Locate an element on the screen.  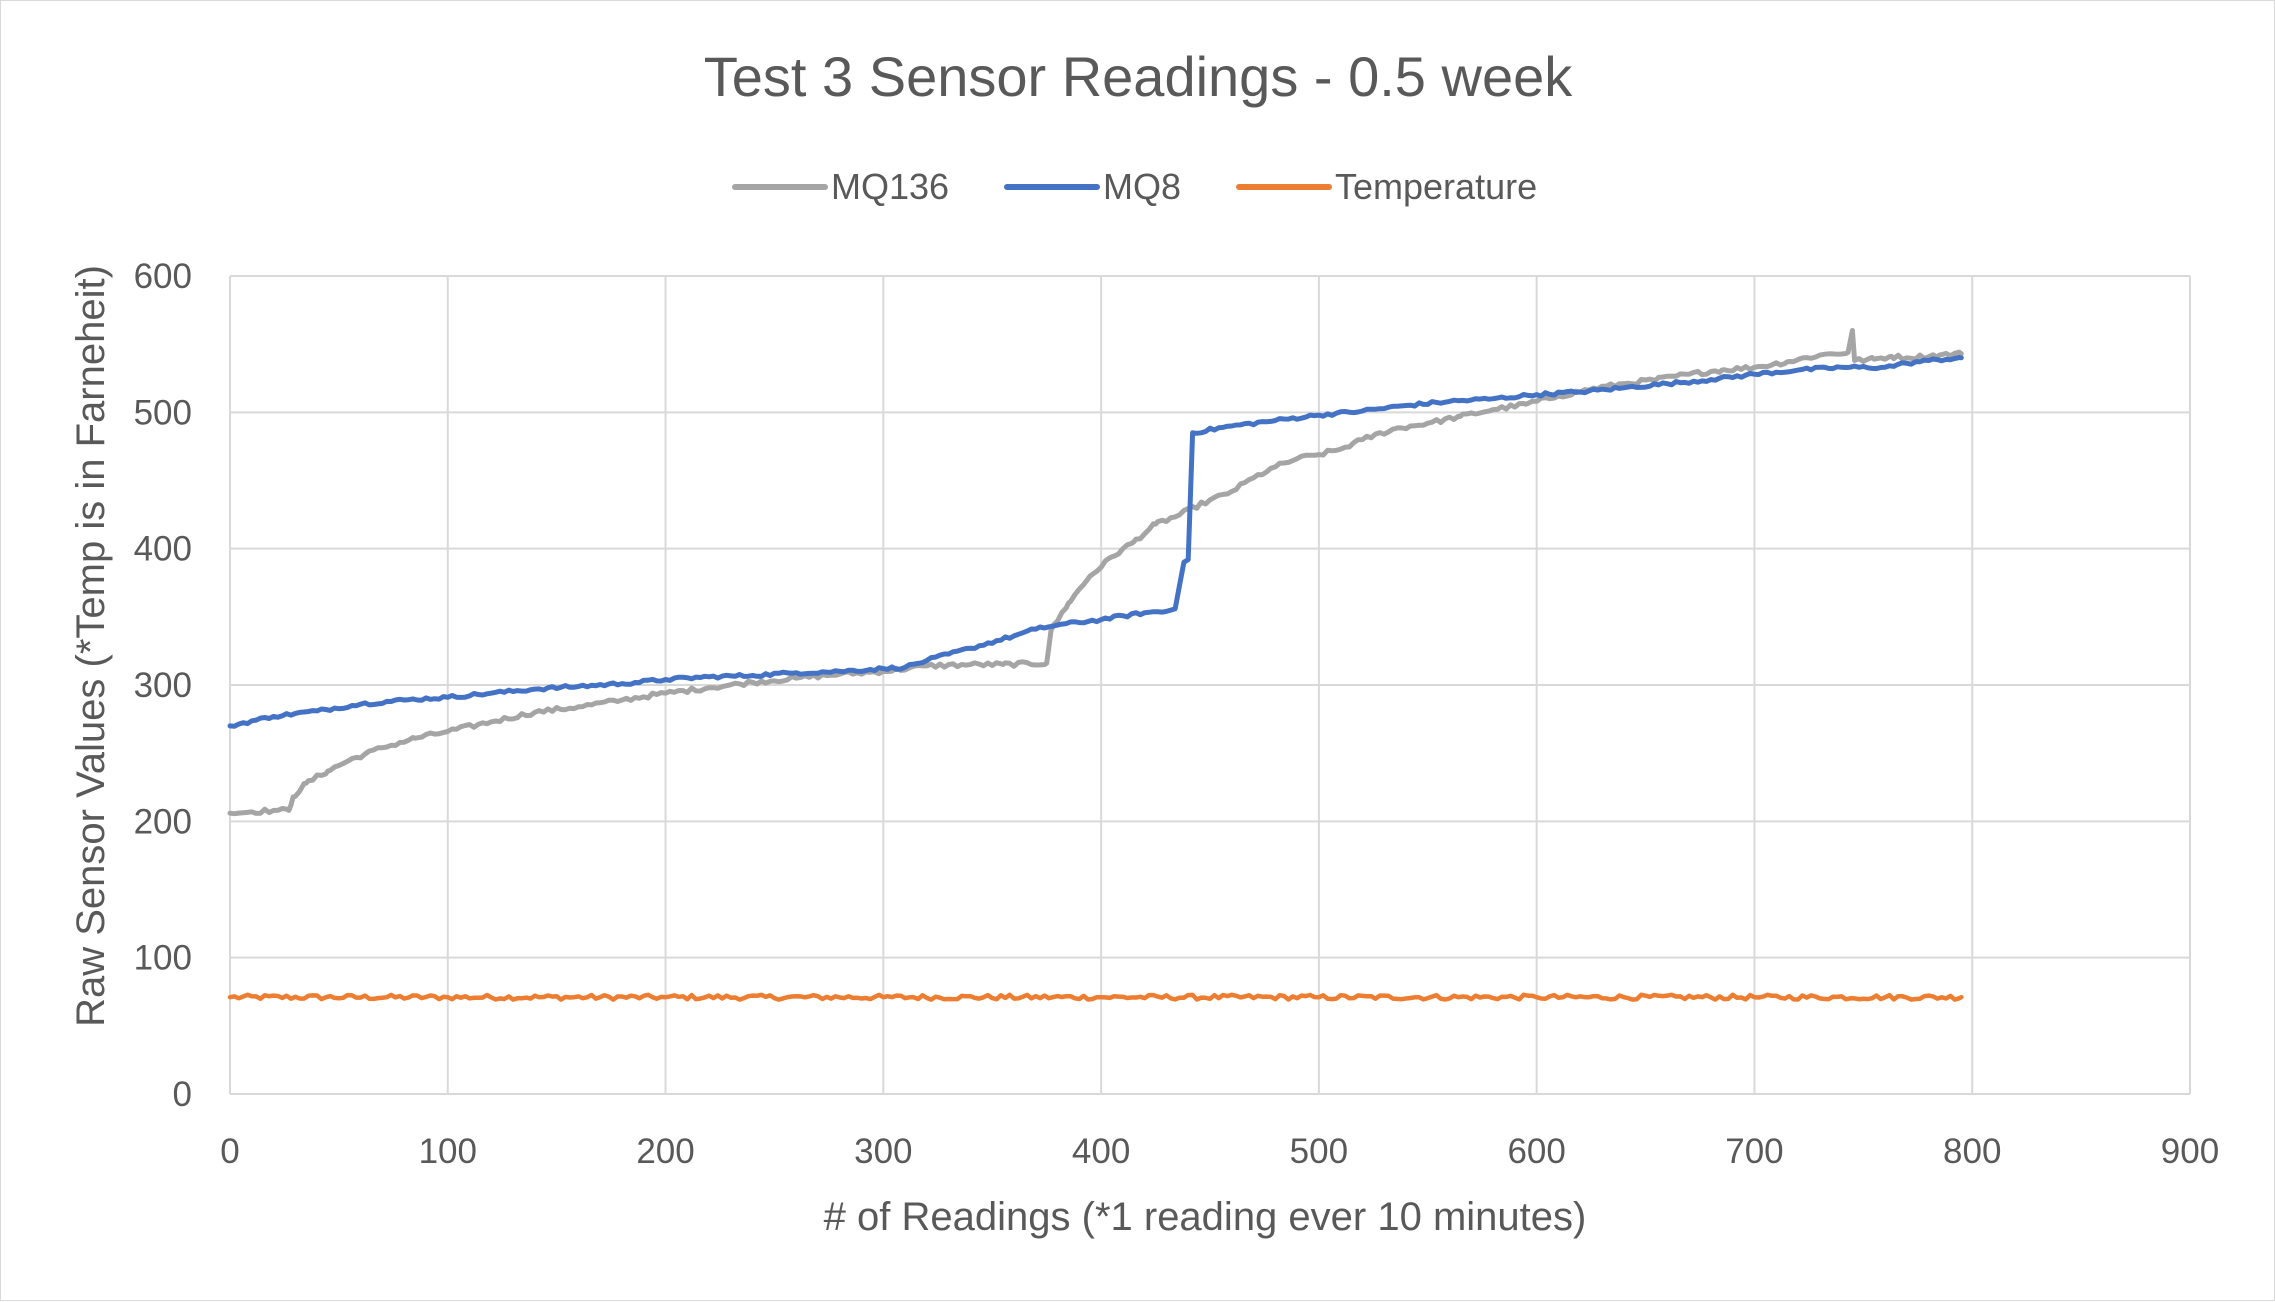
legend-label: MQ136 is located at coordinates (890, 186).